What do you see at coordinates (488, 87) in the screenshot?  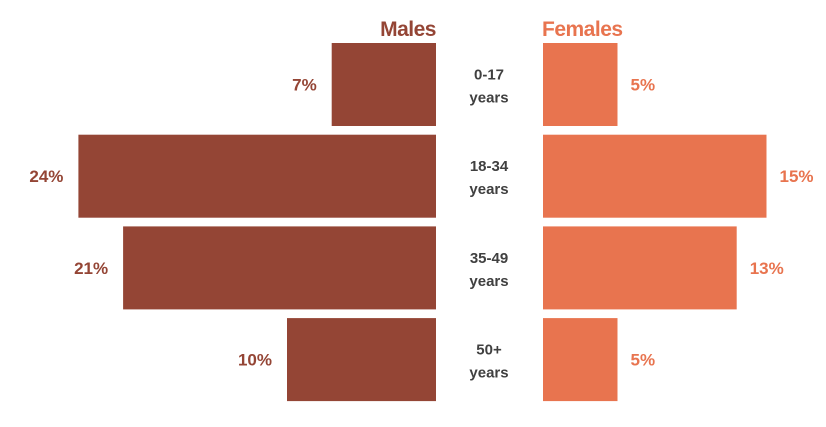 I see `age-group-label: 0-17 years` at bounding box center [488, 87].